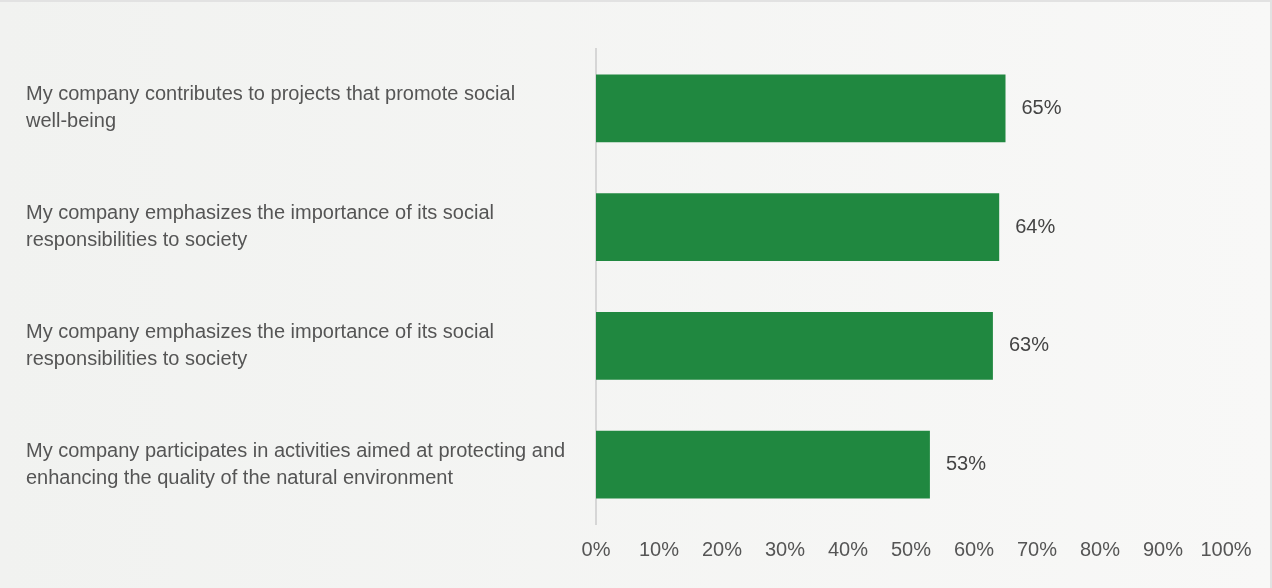 This screenshot has width=1272, height=588. I want to click on y-tick-label: My company contributes to projects that promote social well-being, so click(270, 107).